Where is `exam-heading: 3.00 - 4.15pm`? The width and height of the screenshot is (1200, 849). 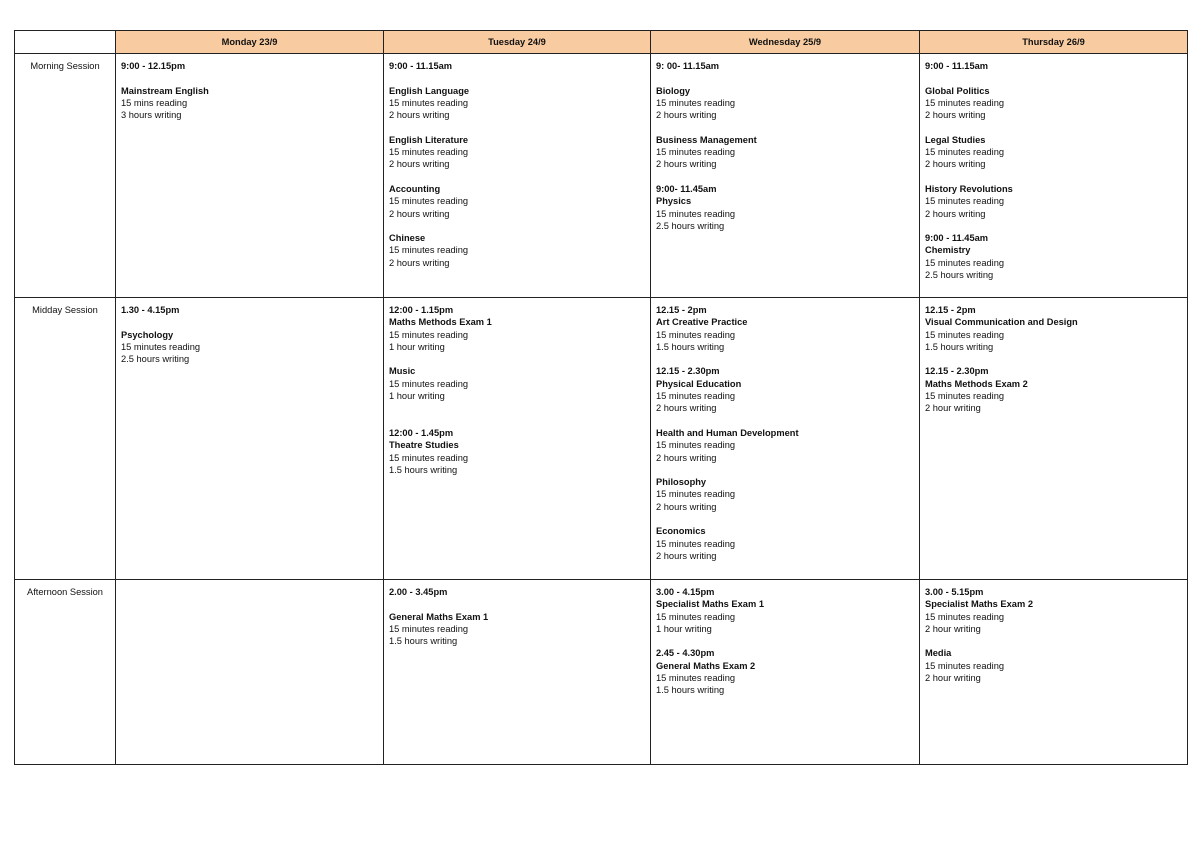 exam-heading: 3.00 - 4.15pm is located at coordinates (685, 592).